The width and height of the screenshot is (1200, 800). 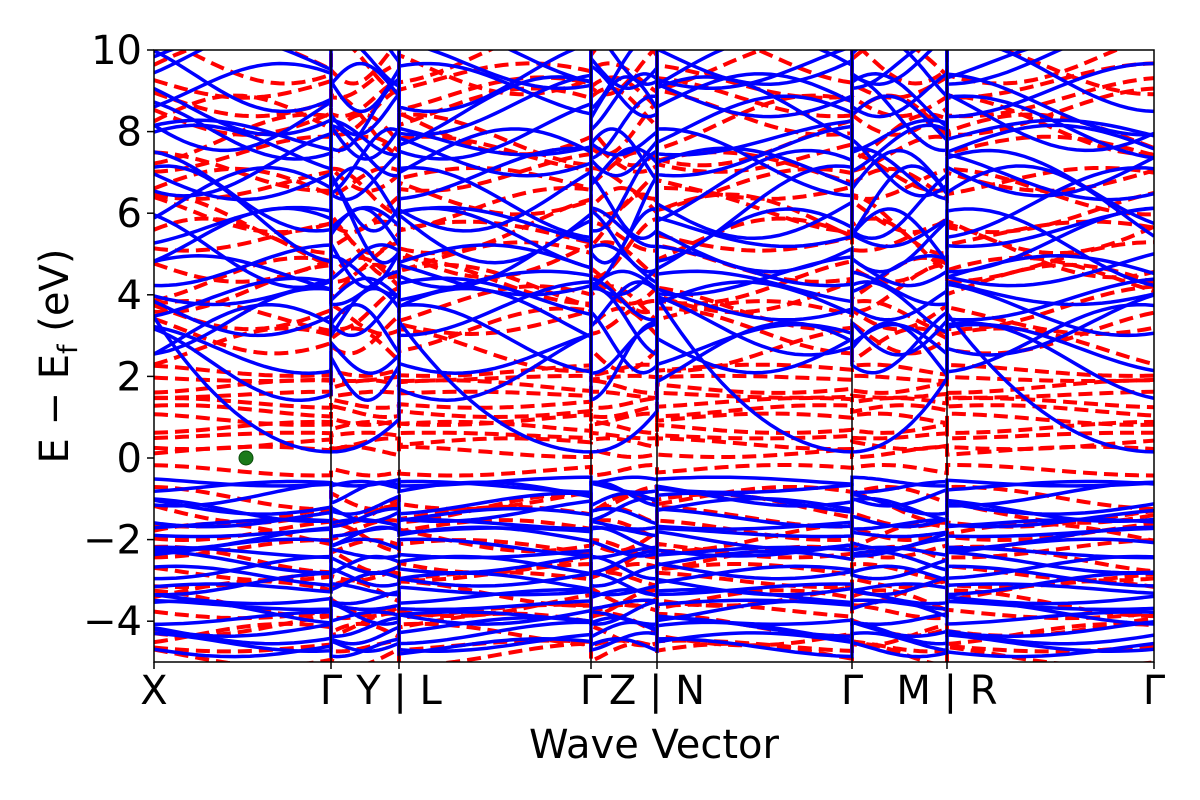 I want to click on y-tick-label: −4, so click(x=112, y=622).